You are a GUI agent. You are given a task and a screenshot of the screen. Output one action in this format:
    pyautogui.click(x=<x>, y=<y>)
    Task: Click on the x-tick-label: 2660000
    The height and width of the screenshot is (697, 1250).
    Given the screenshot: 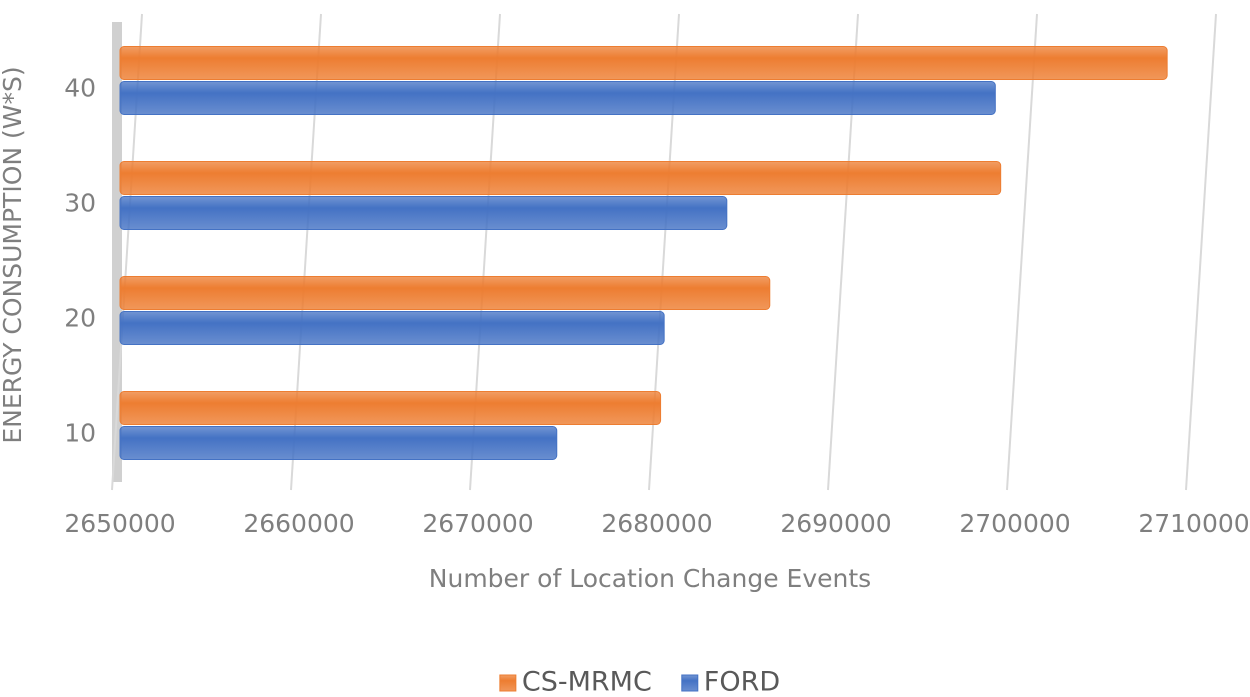 What is the action you would take?
    pyautogui.click(x=298, y=523)
    